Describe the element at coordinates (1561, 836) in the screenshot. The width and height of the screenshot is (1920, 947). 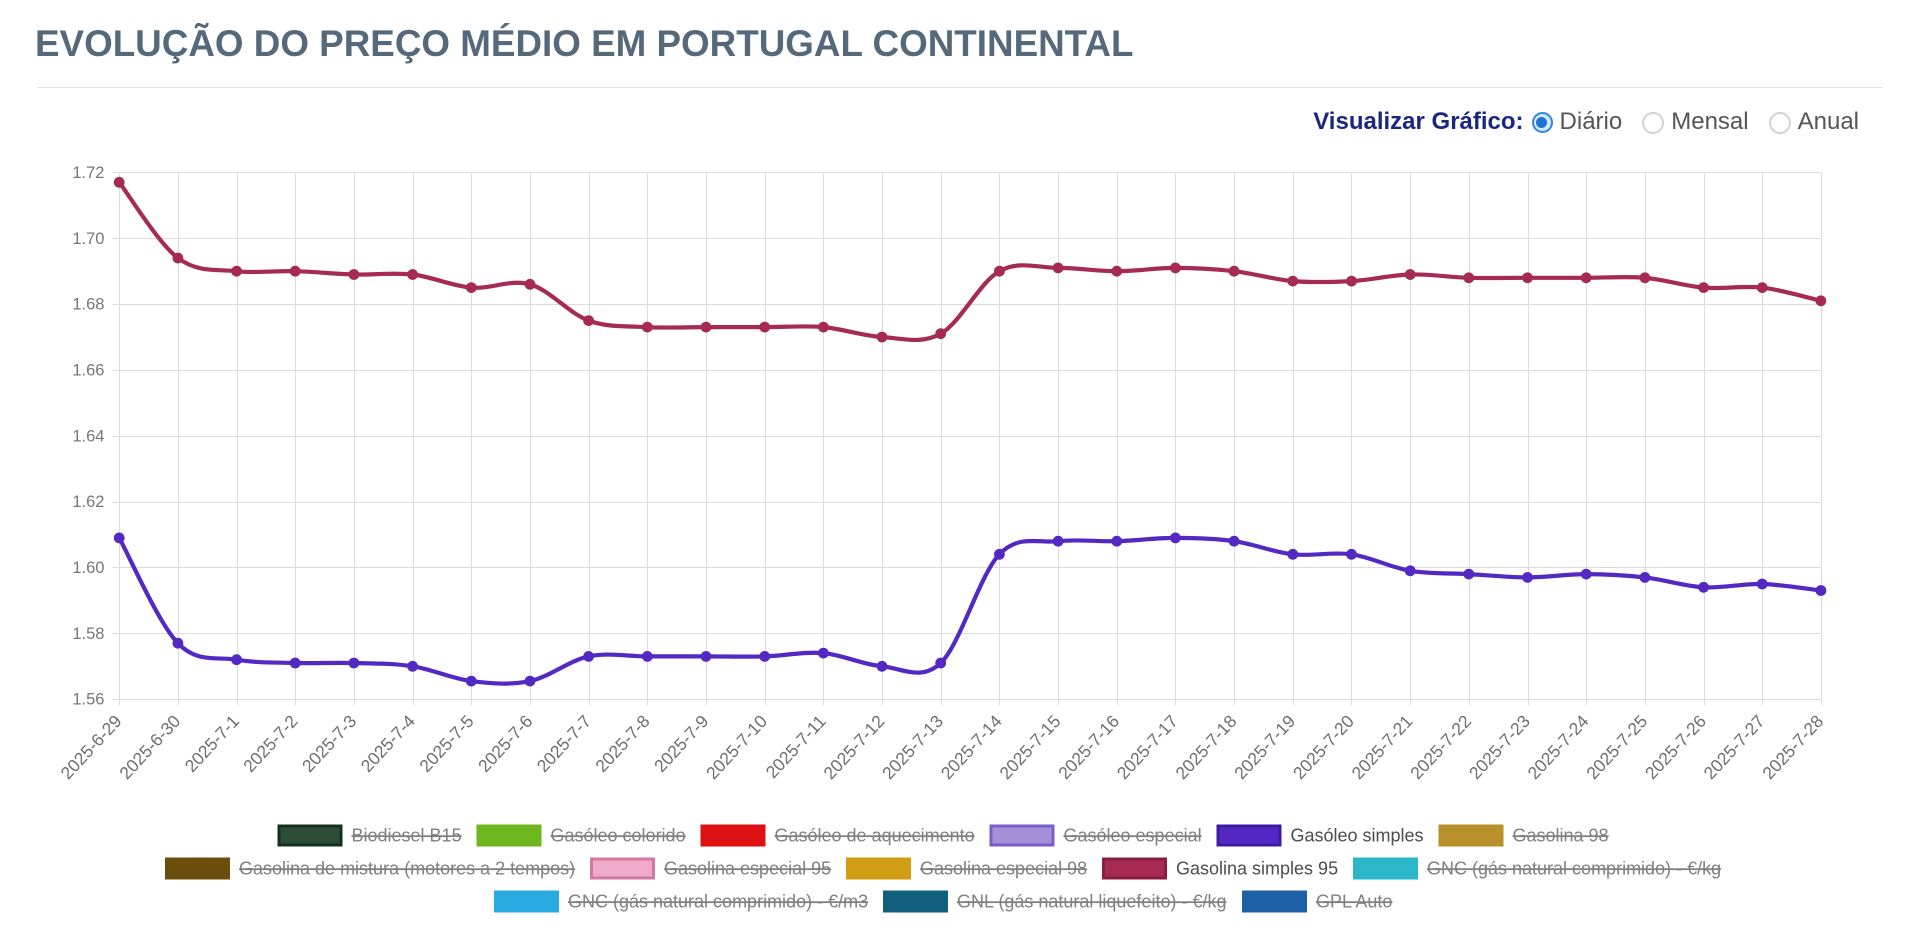
I see `svg-text: Gasolina 98` at that location.